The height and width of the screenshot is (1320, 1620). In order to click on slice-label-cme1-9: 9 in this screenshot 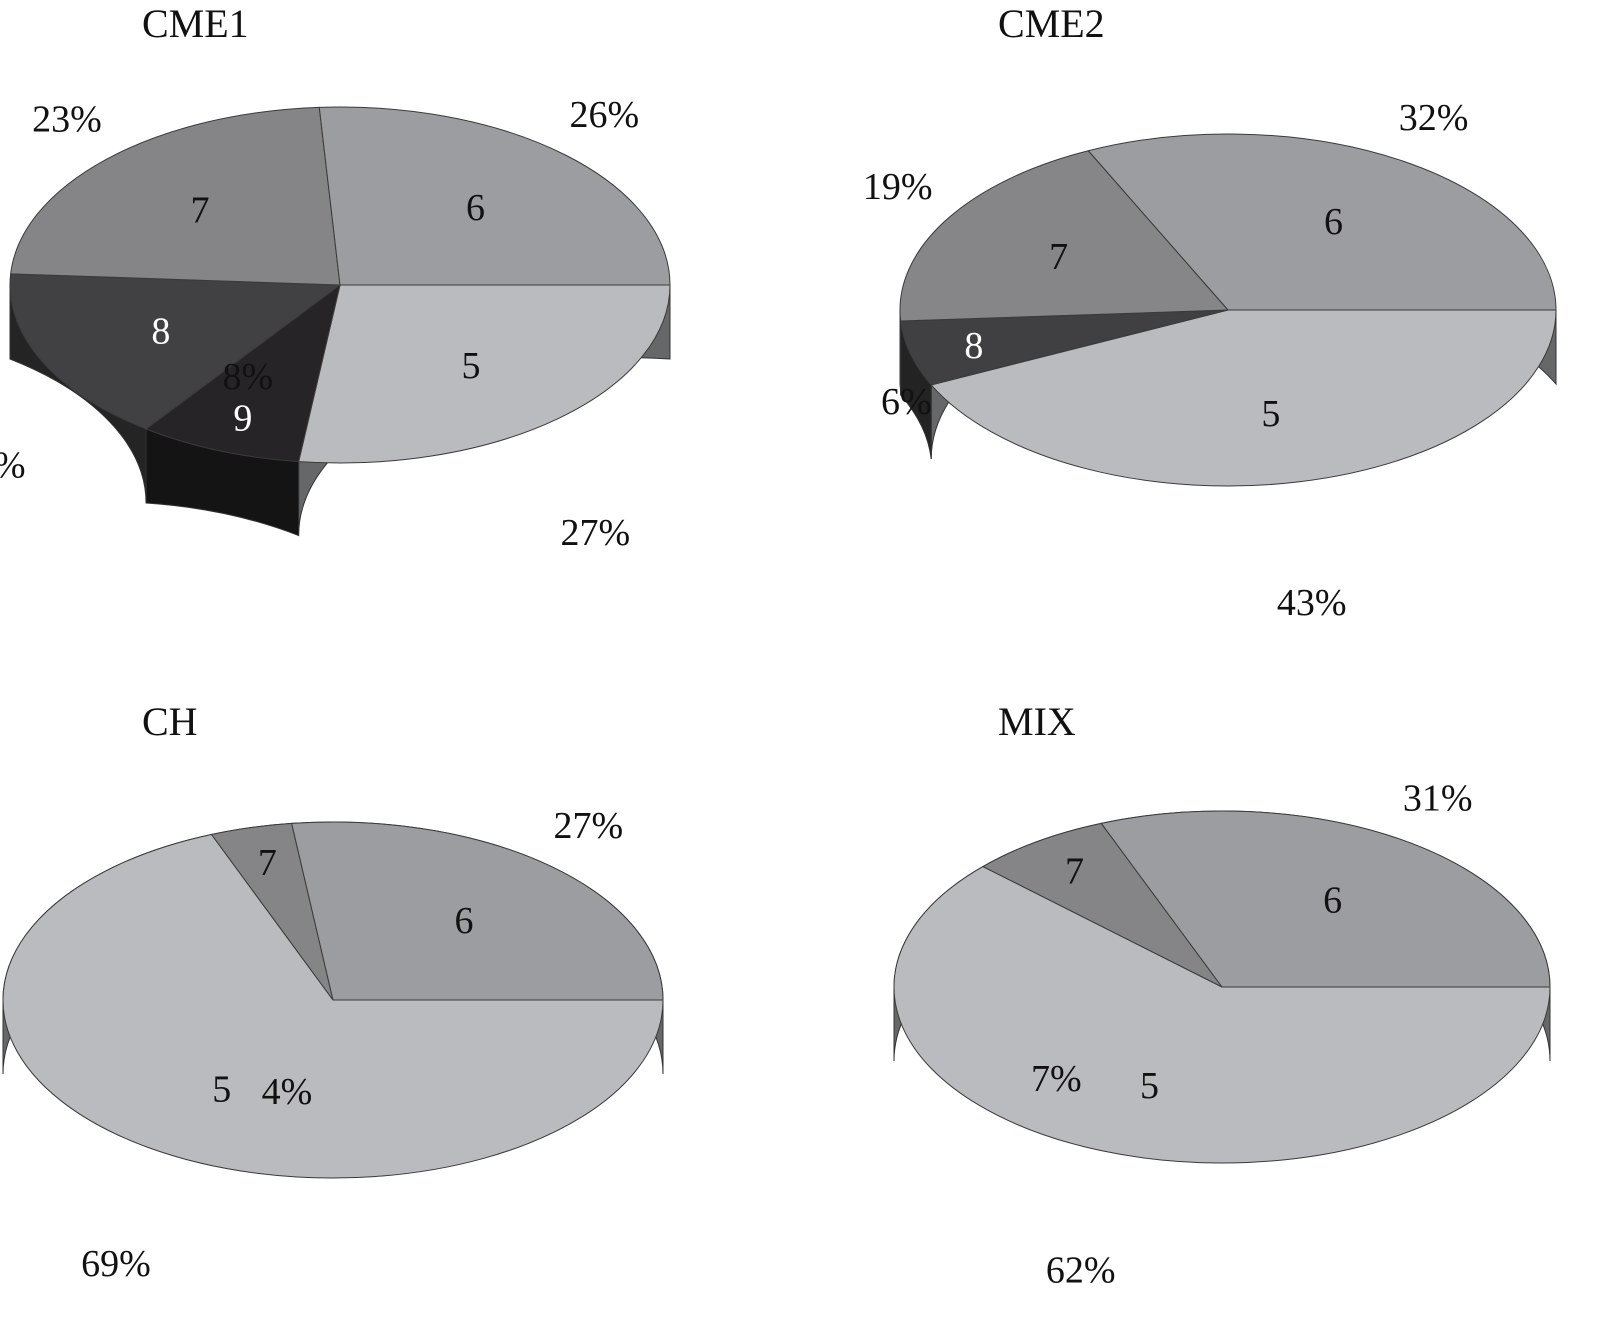, I will do `click(242, 418)`.